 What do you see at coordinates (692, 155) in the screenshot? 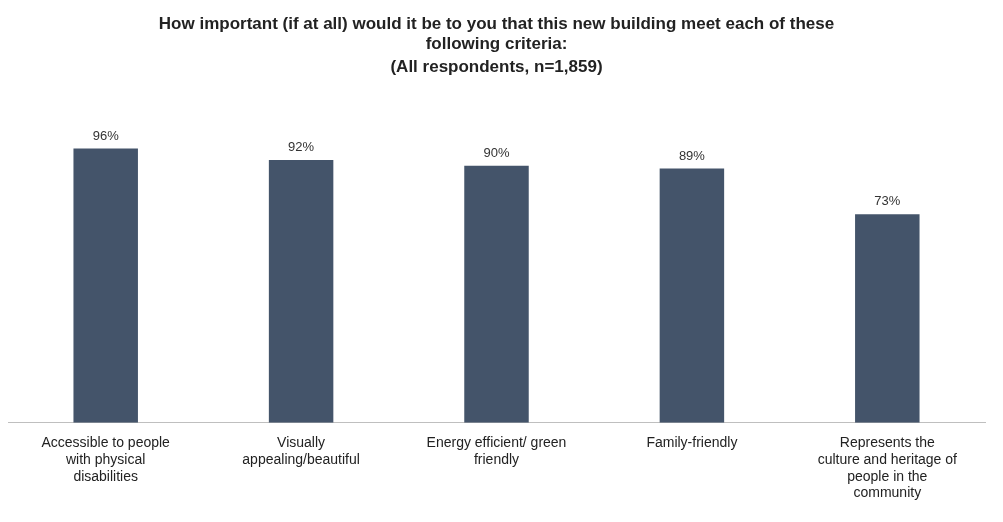
I see `data-label: 89%` at bounding box center [692, 155].